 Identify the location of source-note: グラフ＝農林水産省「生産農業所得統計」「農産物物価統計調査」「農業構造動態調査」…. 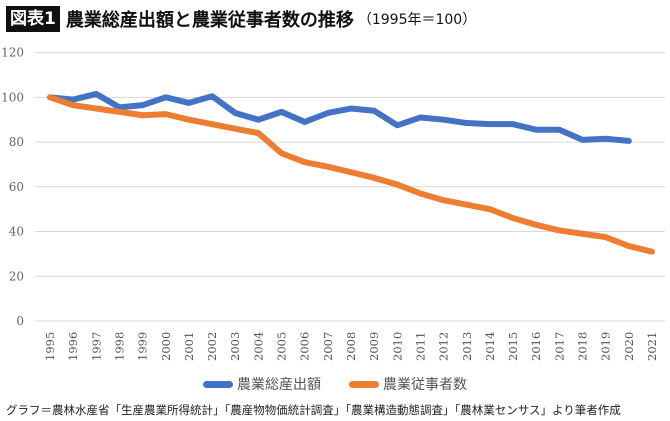
(313, 410).